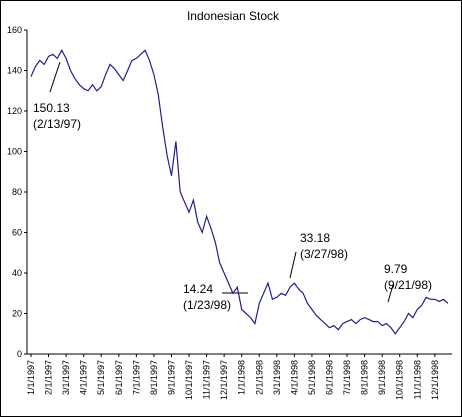  Describe the element at coordinates (17, 314) in the screenshot. I see `y-tick-label: 20` at that location.